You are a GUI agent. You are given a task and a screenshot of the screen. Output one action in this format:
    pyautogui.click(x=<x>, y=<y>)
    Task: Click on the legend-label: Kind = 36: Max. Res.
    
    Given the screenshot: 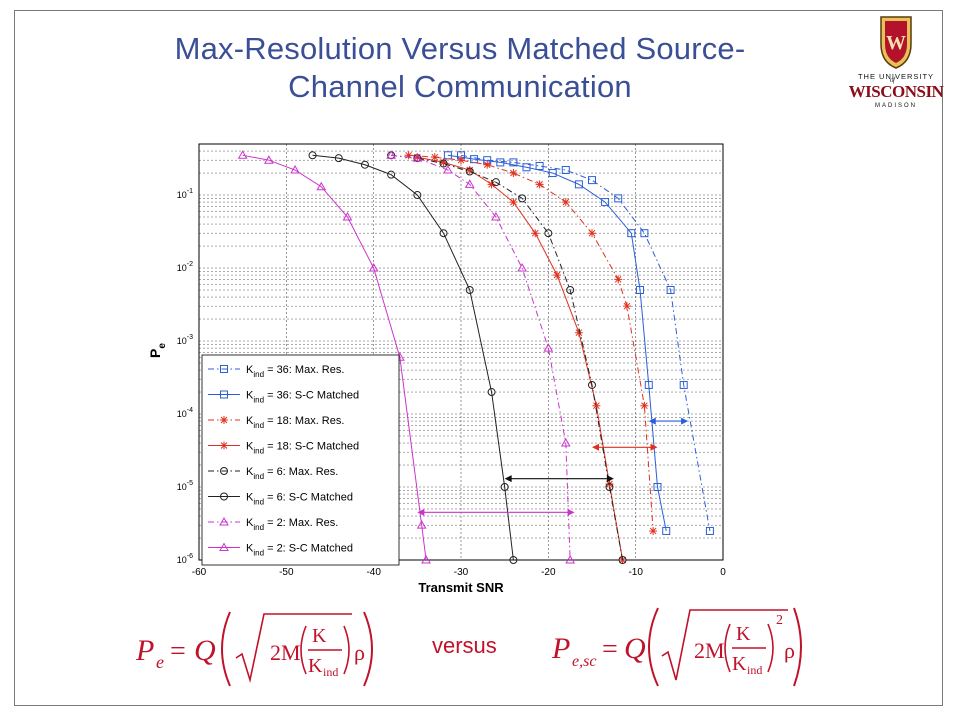 What is the action you would take?
    pyautogui.click(x=295, y=371)
    